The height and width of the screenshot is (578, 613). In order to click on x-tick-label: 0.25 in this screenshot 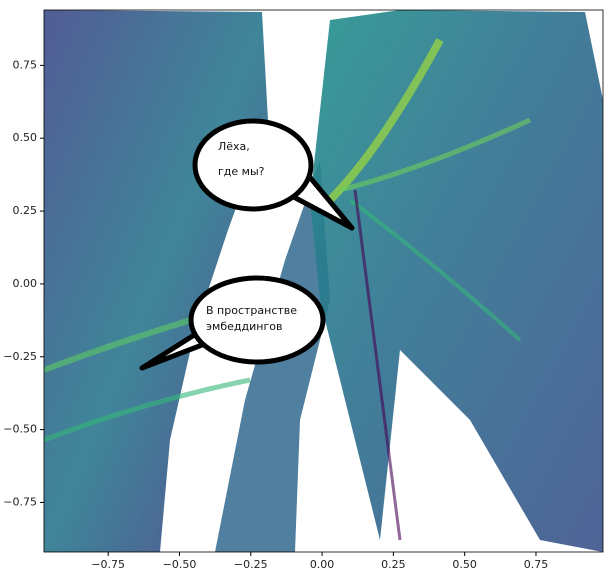, I will do `click(393, 564)`.